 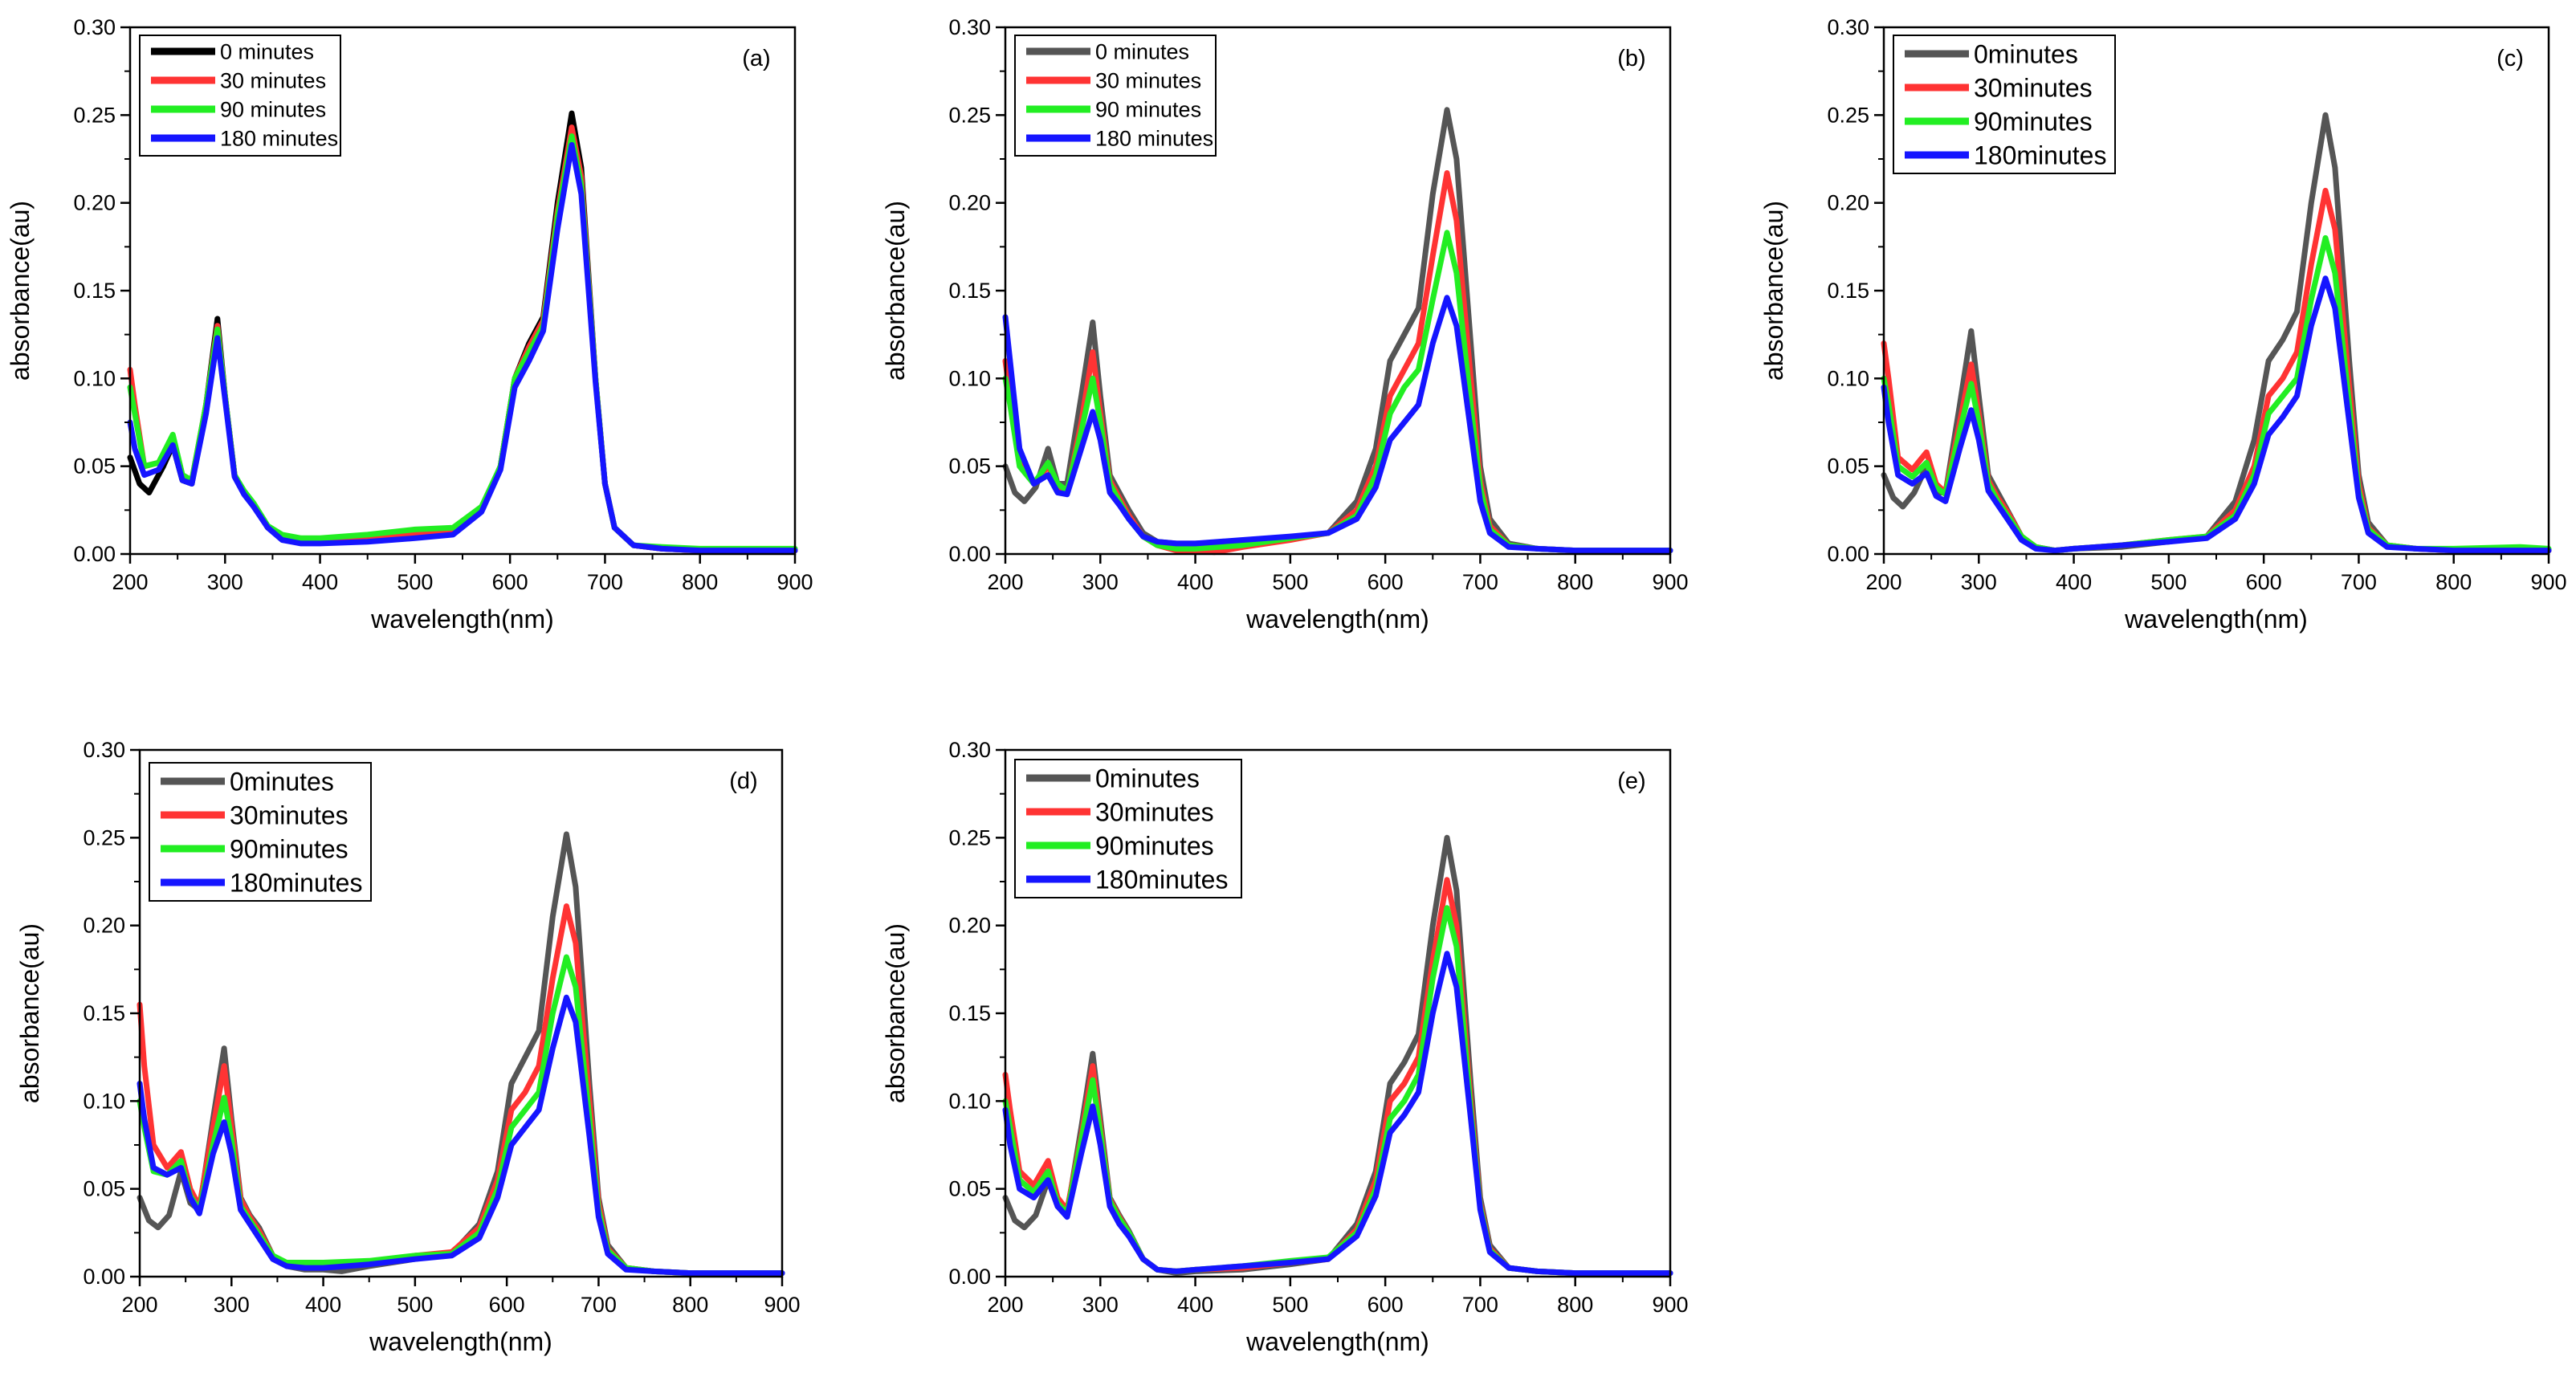 What do you see at coordinates (1631, 58) in the screenshot?
I see `panel-label: (b)` at bounding box center [1631, 58].